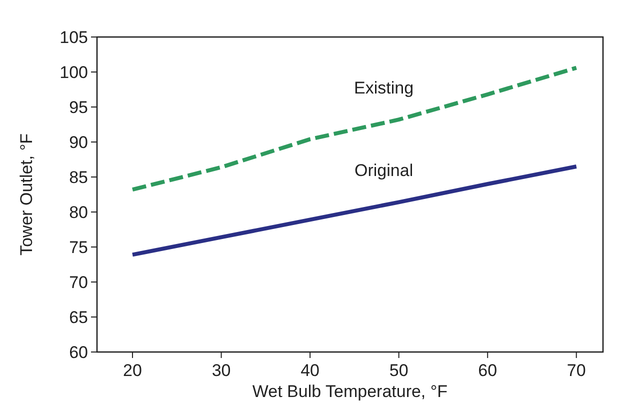  I want to click on y-tick-label: 90, so click(78, 142).